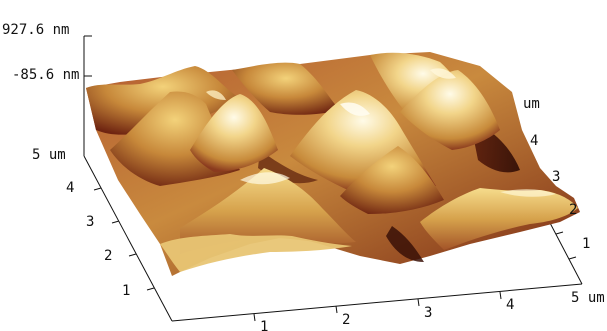  Describe the element at coordinates (126, 291) in the screenshot. I see `y-tick-label: 1` at that location.